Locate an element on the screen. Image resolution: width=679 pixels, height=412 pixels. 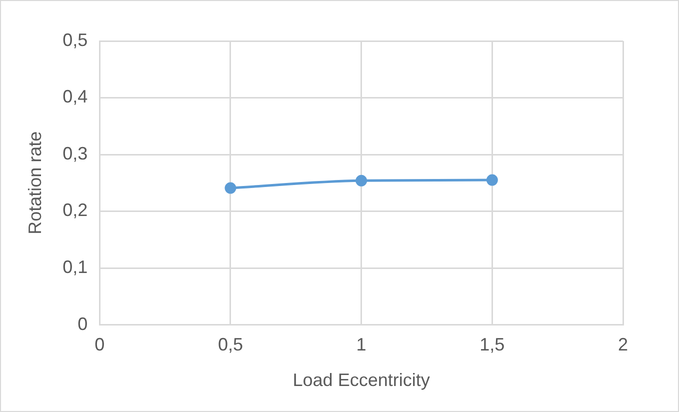
y-tick-label: 0,1 is located at coordinates (75, 267).